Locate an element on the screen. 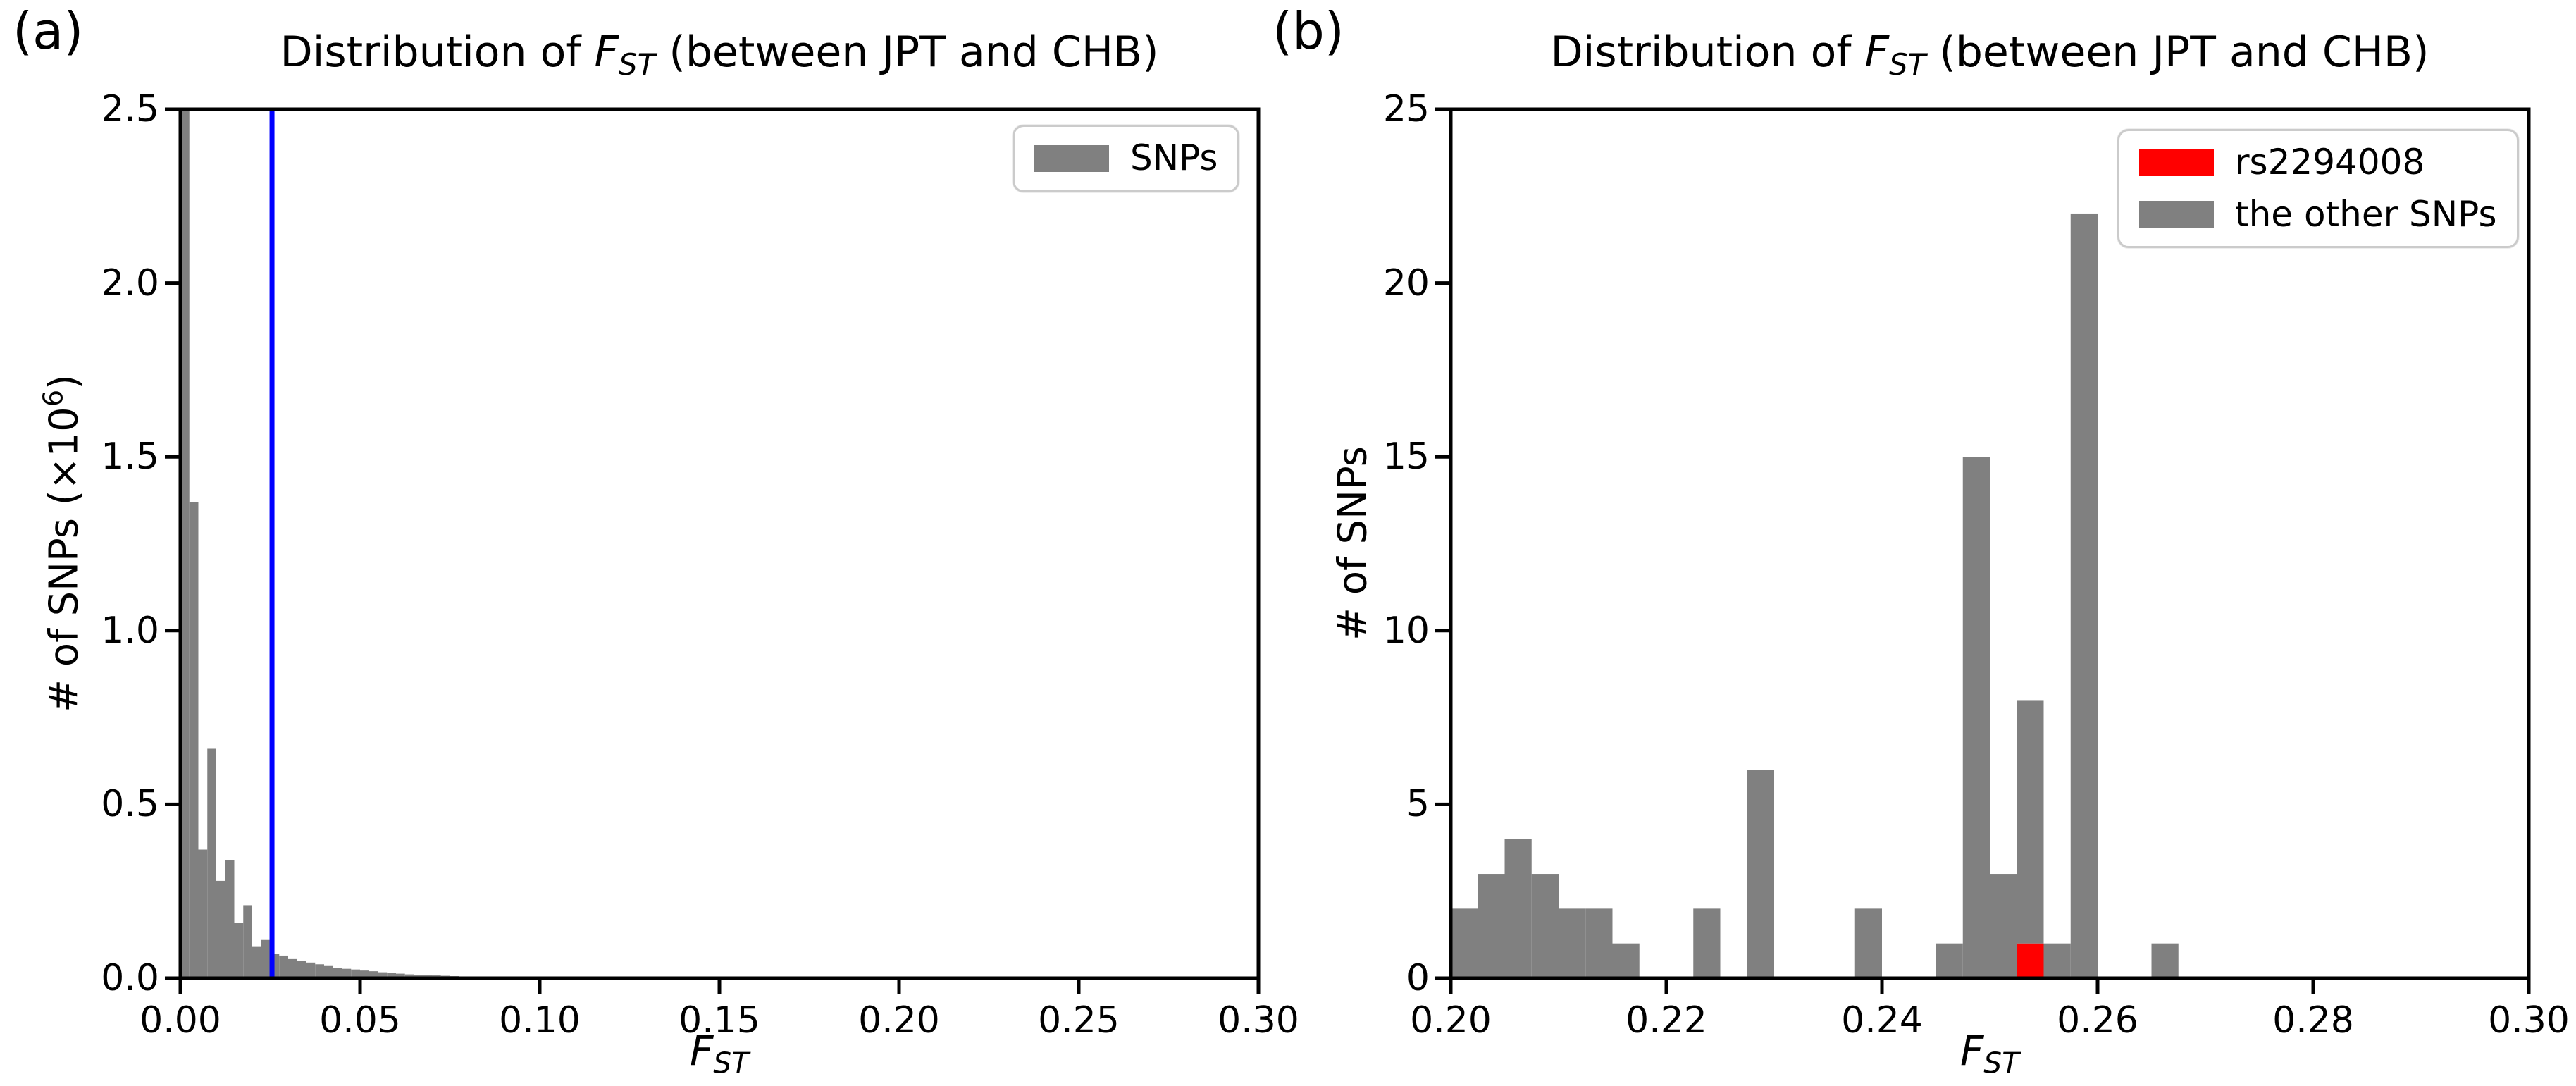  legend-swatch-rs2294008 is located at coordinates (2176, 162).